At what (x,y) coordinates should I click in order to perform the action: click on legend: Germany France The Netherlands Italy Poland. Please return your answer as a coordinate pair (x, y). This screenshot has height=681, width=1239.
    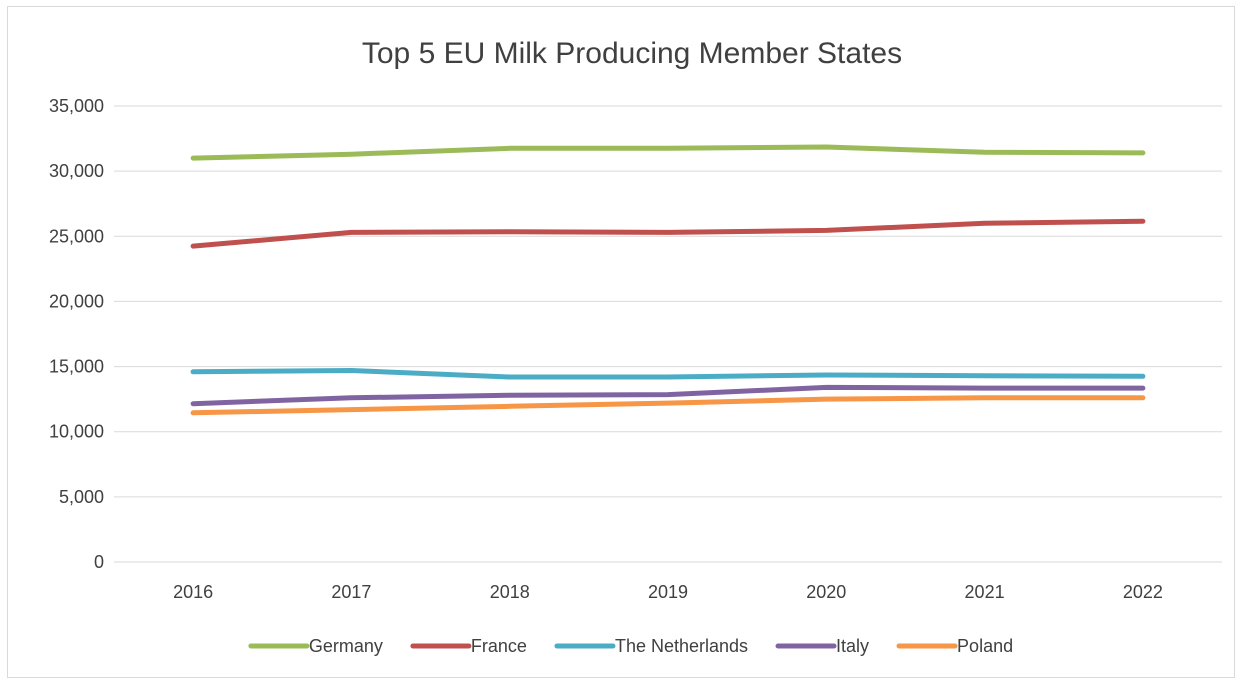
    Looking at the image, I should click on (630, 646).